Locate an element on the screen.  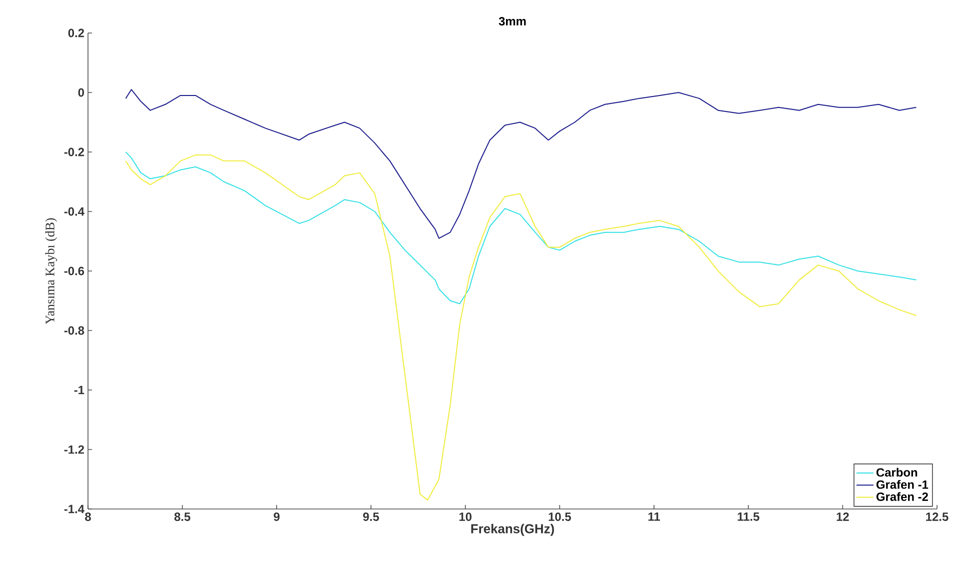
legend-label: Carbon is located at coordinates (897, 472).